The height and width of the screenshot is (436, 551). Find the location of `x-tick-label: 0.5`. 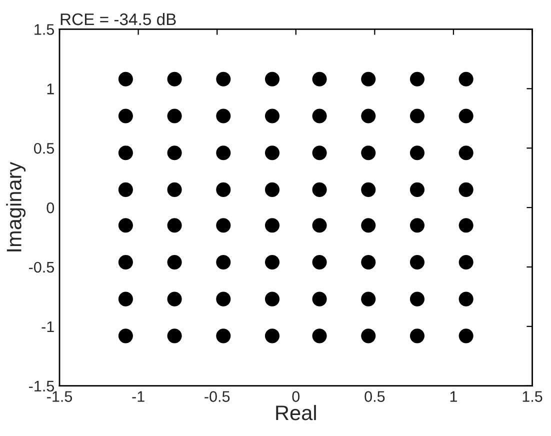

x-tick-label: 0.5 is located at coordinates (374, 396).